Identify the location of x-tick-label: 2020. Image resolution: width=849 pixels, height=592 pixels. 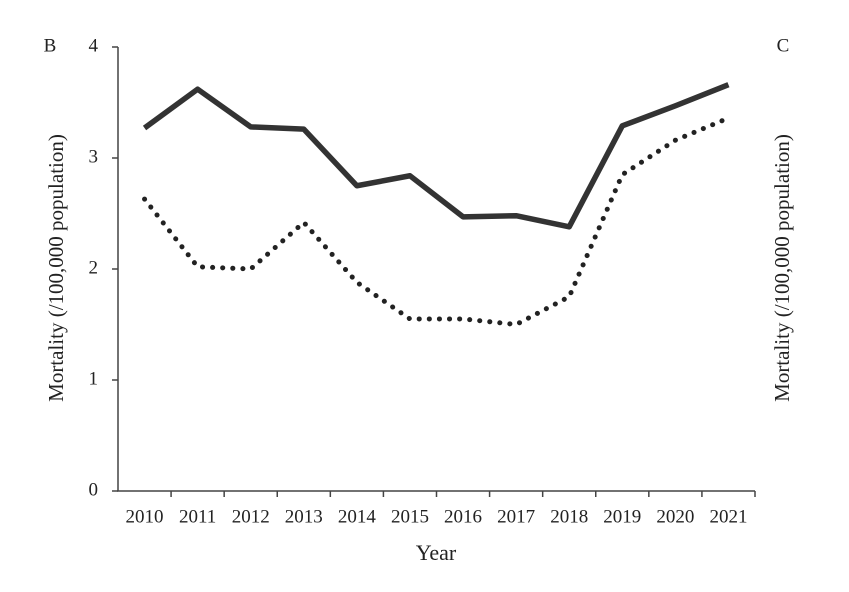
(675, 516).